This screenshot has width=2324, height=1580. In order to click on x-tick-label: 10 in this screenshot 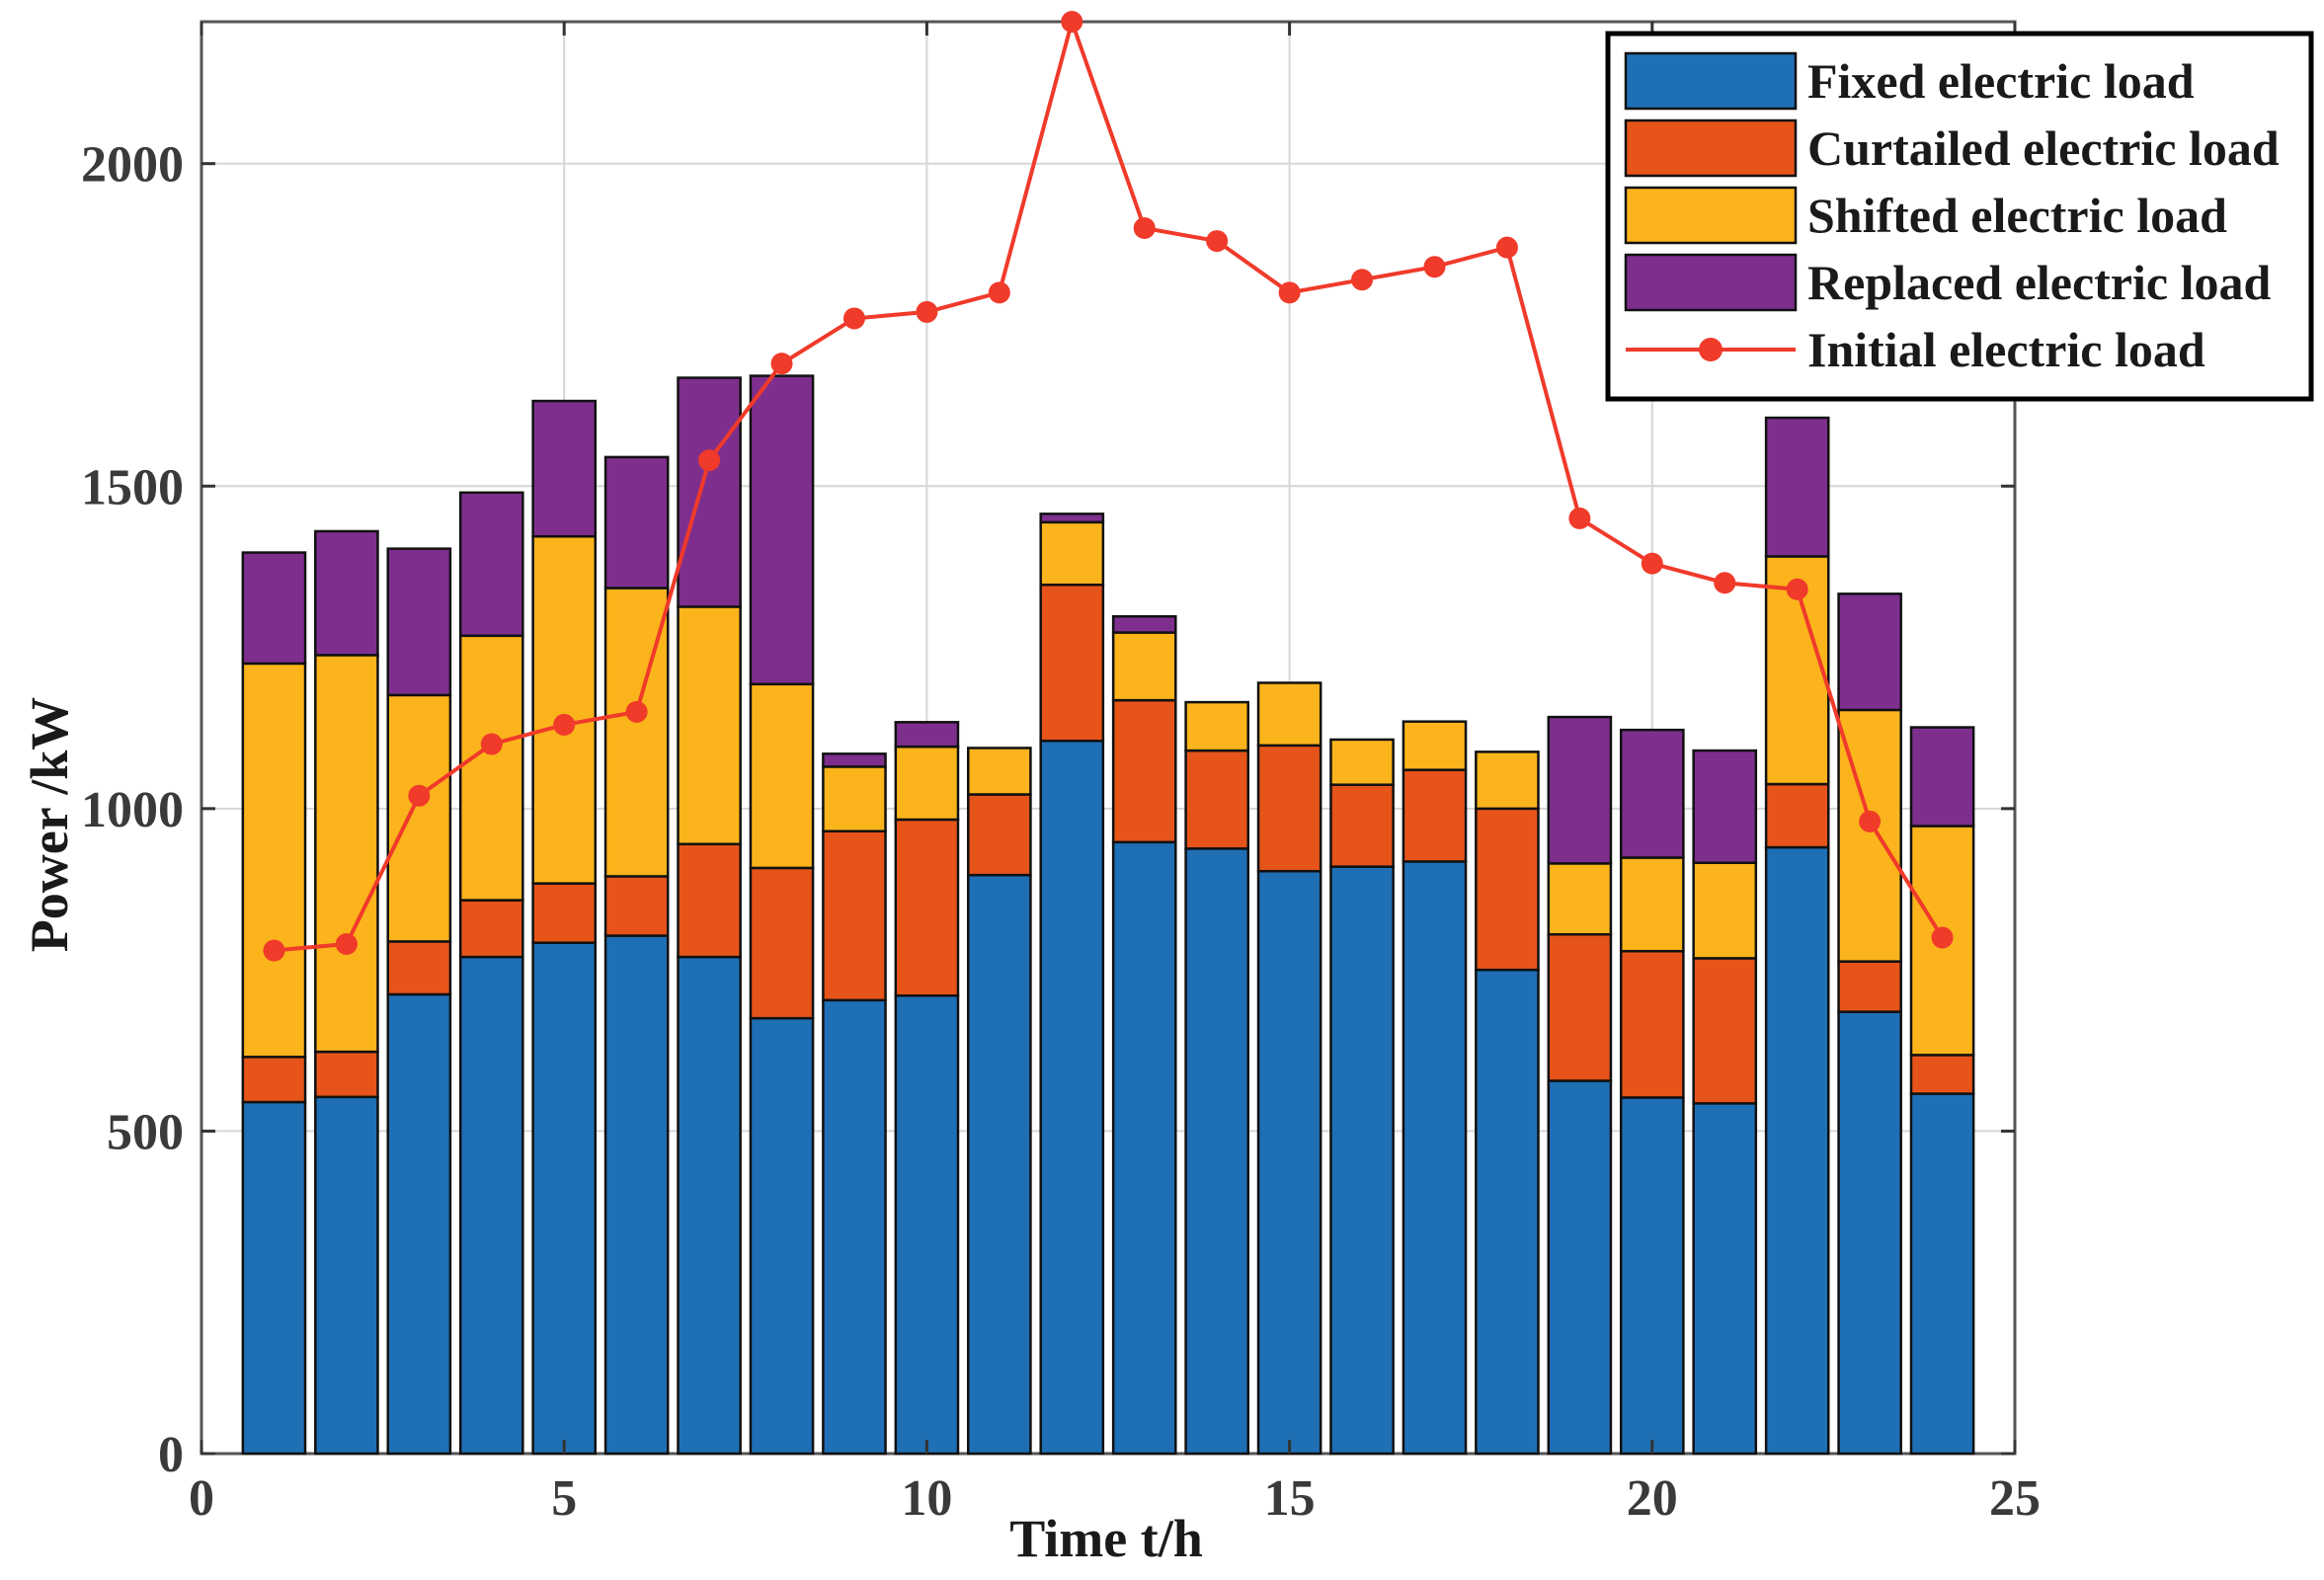, I will do `click(926, 1499)`.